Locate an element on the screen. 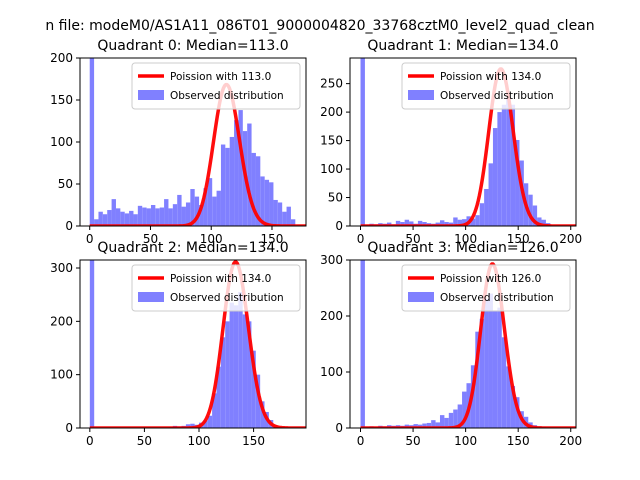 Image resolution: width=640 pixels, height=480 pixels. chart-title: Quadrant 1: Median=134.0 is located at coordinates (462, 46).